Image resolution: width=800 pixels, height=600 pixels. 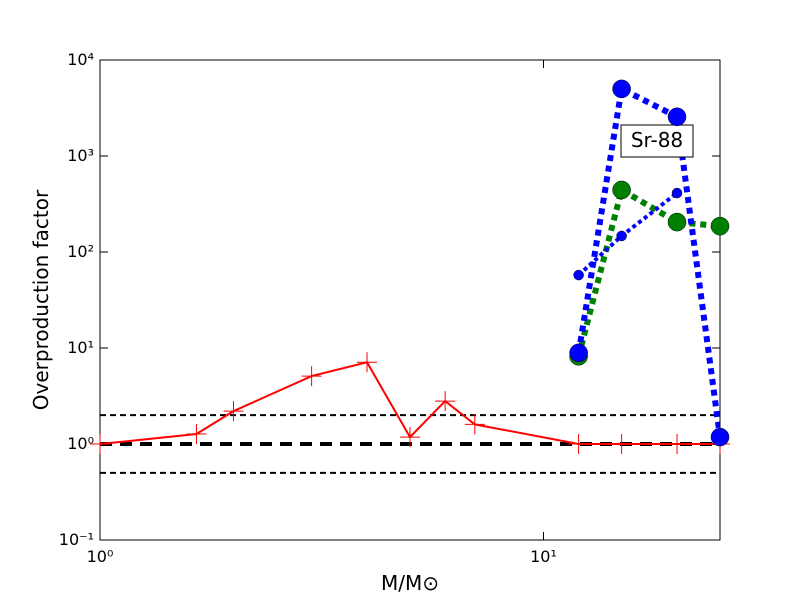 What do you see at coordinates (100, 556) in the screenshot?
I see `x-tick-label: 10⁰` at bounding box center [100, 556].